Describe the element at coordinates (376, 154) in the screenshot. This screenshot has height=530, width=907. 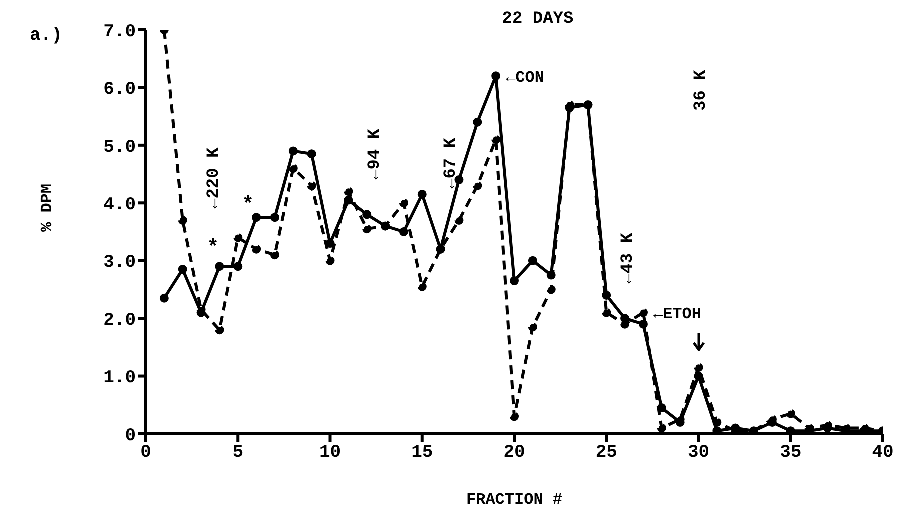
I see `annotation: ←94 K` at that location.